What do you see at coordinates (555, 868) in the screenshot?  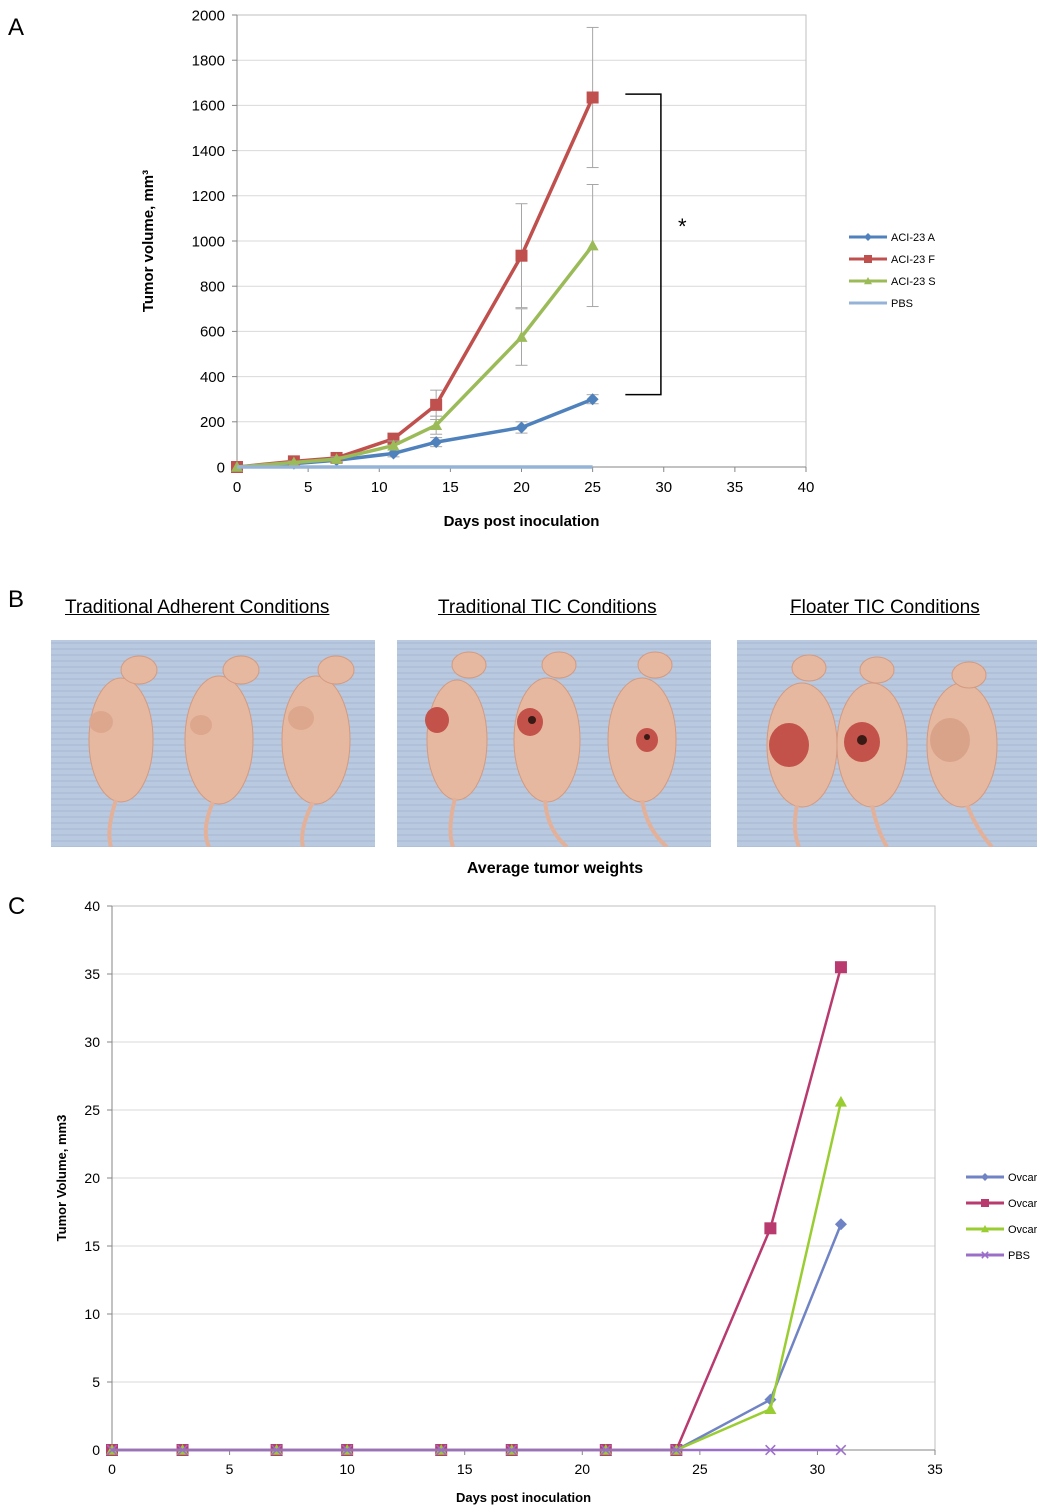 I see `chart-c-title: Average tumor weights` at bounding box center [555, 868].